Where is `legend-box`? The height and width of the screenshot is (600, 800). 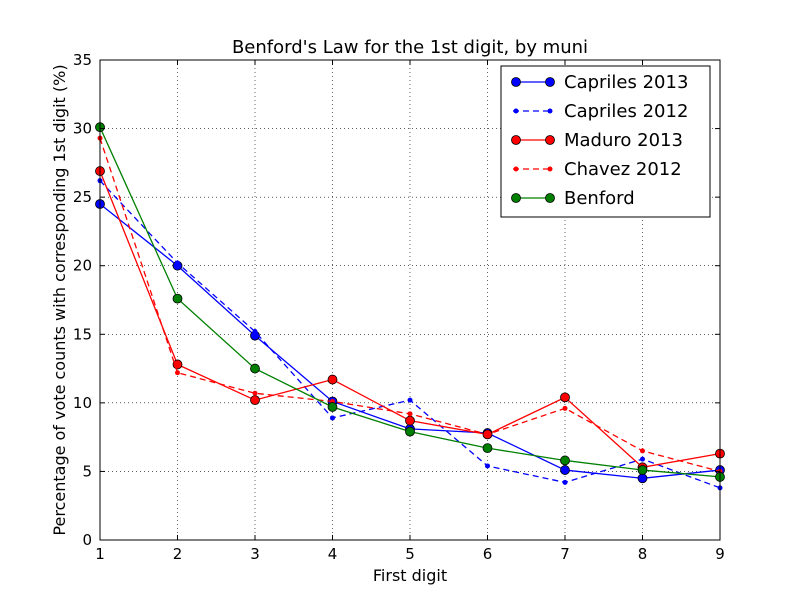 legend-box is located at coordinates (605, 141).